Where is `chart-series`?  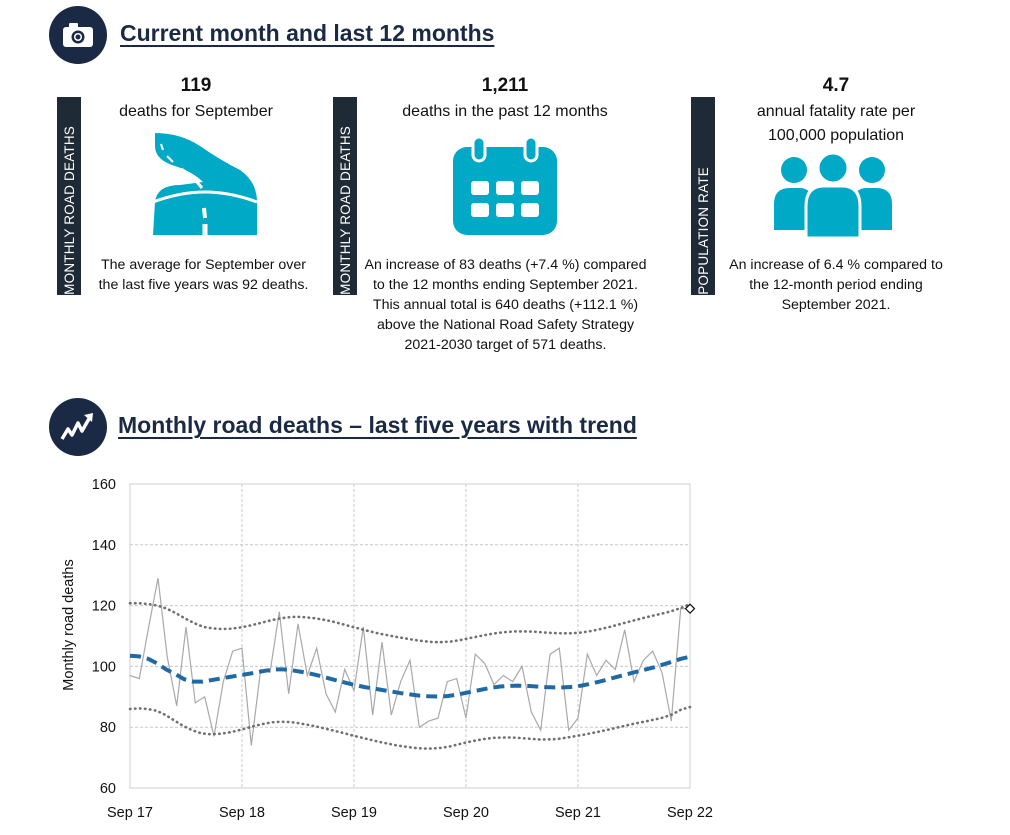 chart-series is located at coordinates (412, 664).